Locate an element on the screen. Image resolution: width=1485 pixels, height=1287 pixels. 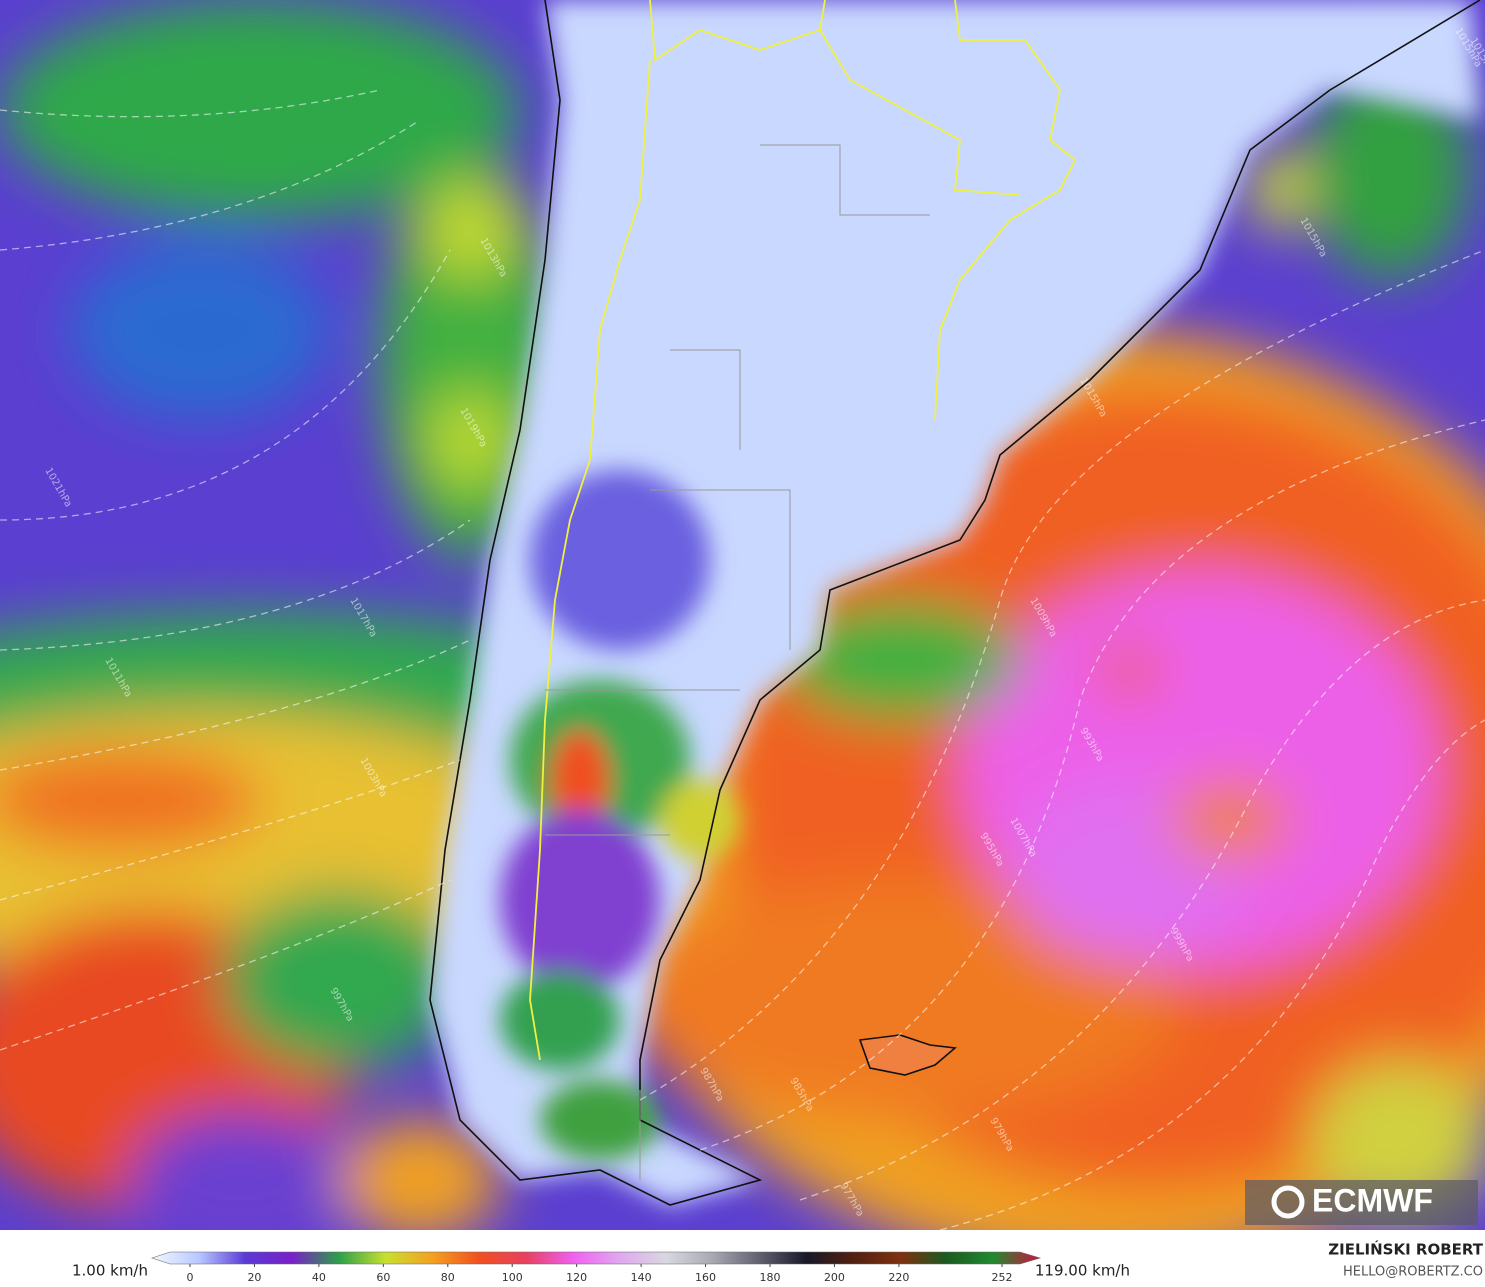
colorbar-min-label: 1.00 km/h is located at coordinates (110, 1271).